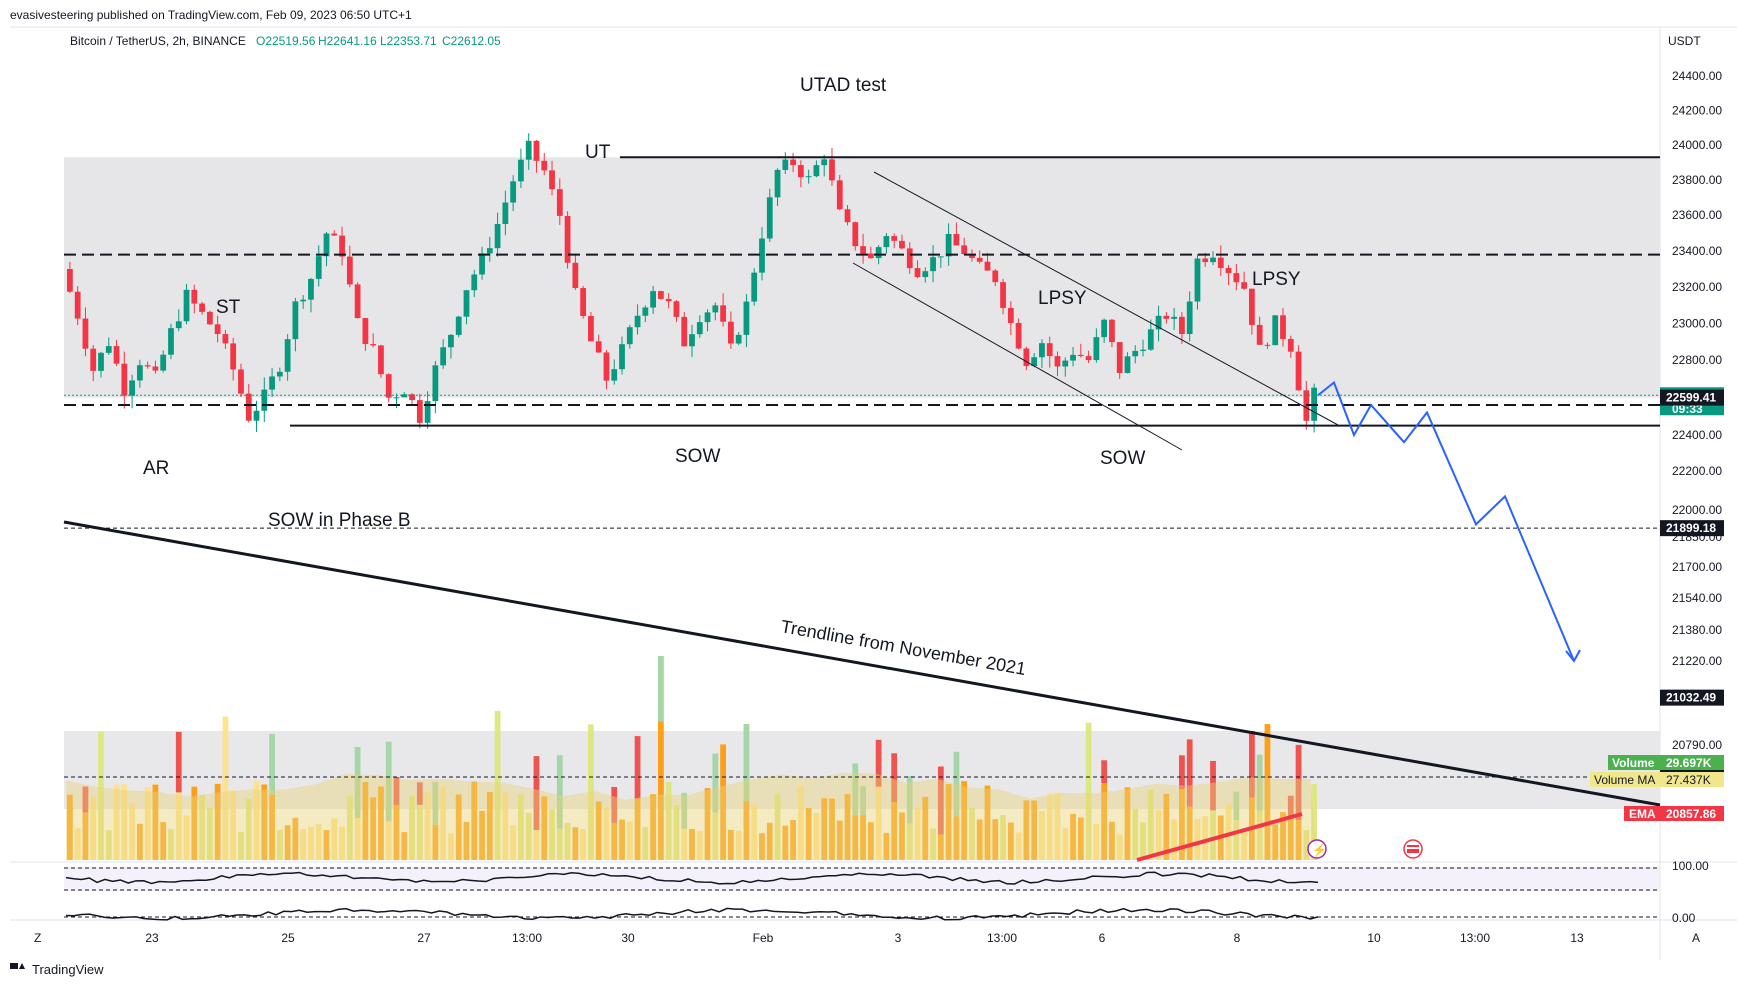  What do you see at coordinates (692, 758) in the screenshot?
I see `volume-bars` at bounding box center [692, 758].